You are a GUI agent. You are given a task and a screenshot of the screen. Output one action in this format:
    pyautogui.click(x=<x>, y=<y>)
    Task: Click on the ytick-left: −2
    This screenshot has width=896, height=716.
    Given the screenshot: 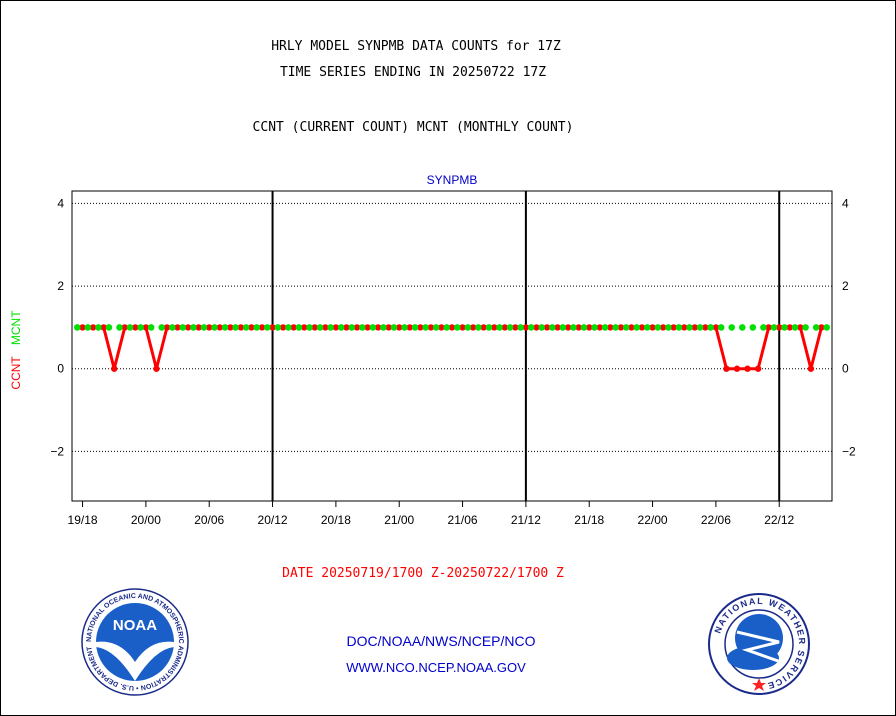 What is the action you would take?
    pyautogui.click(x=57, y=451)
    